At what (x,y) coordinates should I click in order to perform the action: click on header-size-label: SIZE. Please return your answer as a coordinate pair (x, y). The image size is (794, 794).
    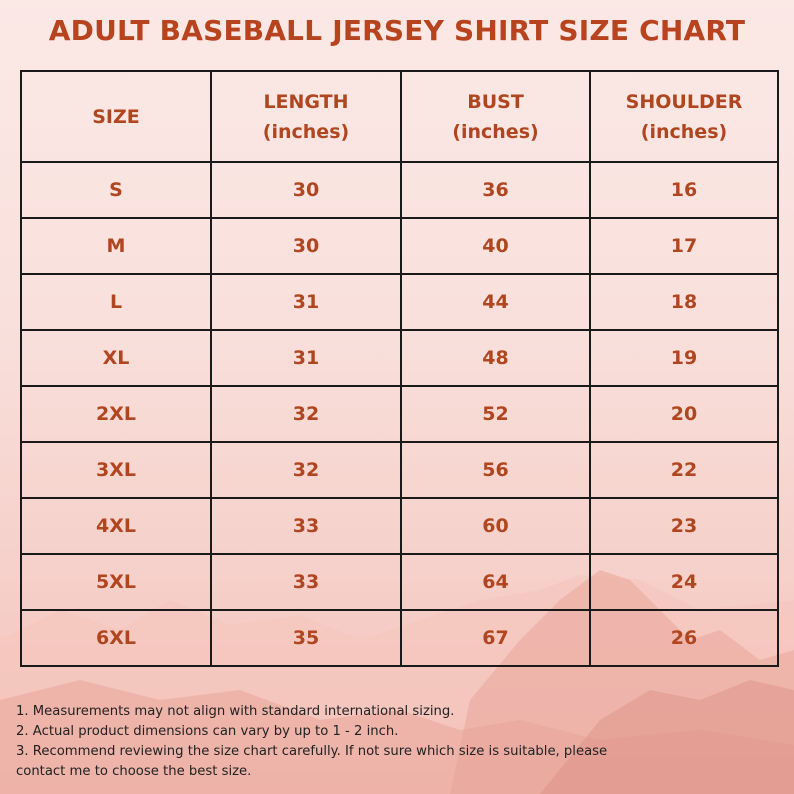
    Looking at the image, I should click on (116, 116).